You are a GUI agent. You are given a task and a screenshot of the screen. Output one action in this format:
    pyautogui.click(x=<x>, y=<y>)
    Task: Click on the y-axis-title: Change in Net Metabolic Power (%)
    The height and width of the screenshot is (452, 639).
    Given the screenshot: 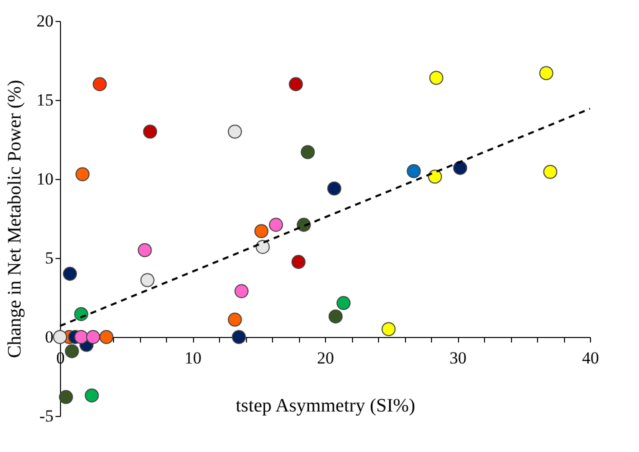 What is the action you would take?
    pyautogui.click(x=15, y=219)
    